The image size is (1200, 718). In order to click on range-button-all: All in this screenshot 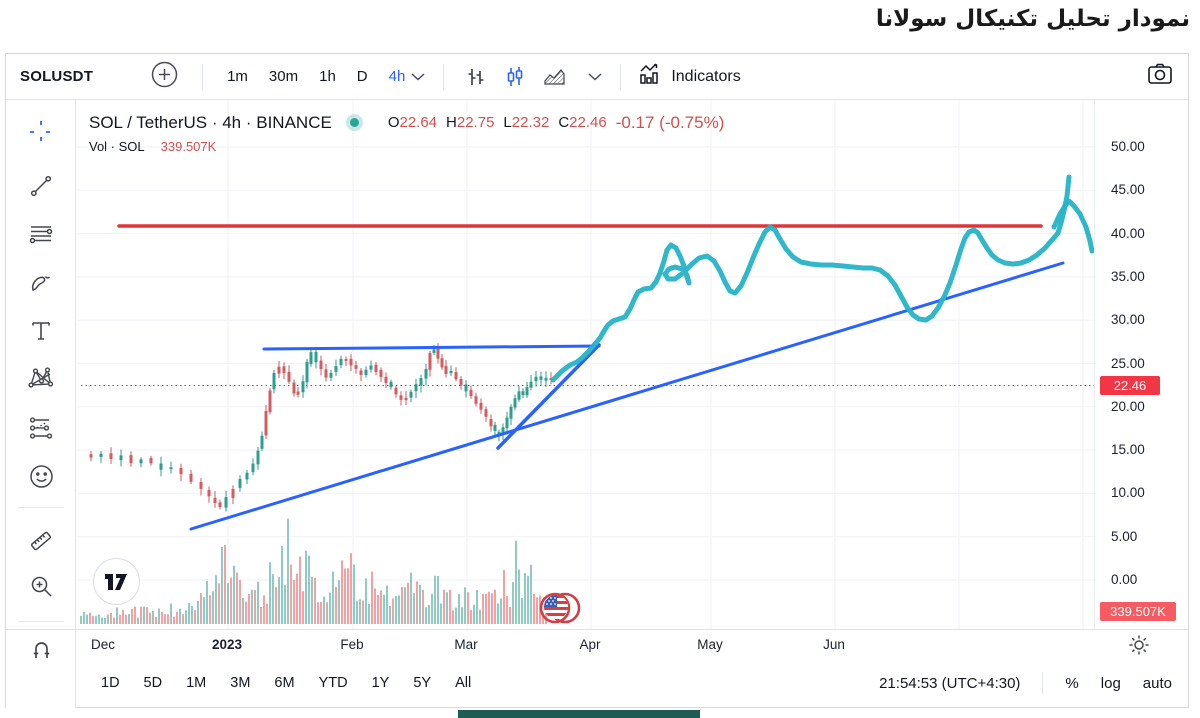, I will do `click(463, 683)`.